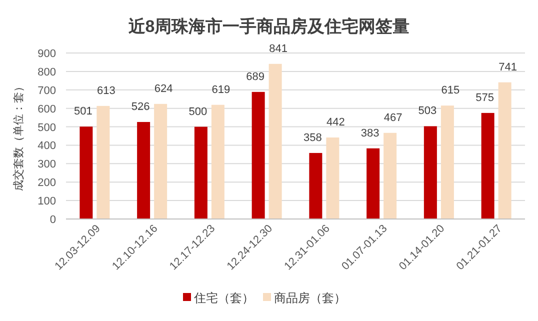  I want to click on data-label: 503, so click(427, 111).